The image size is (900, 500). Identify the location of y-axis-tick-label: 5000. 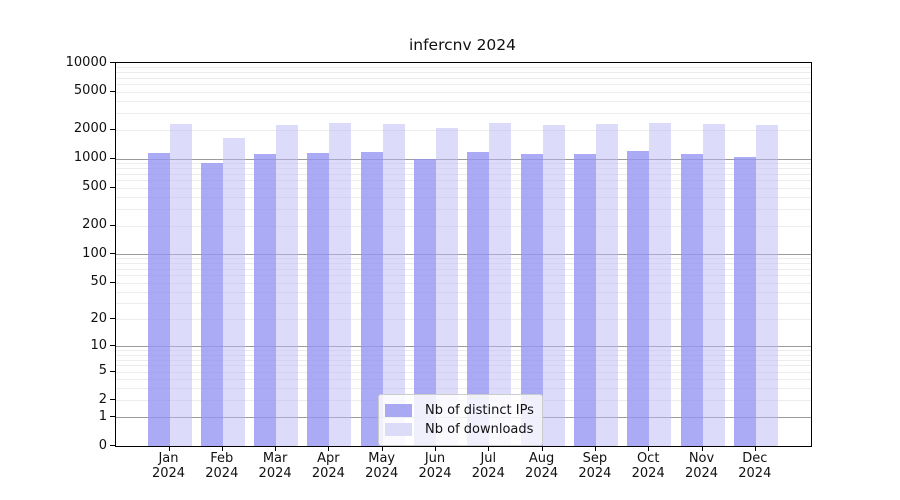
(90, 91).